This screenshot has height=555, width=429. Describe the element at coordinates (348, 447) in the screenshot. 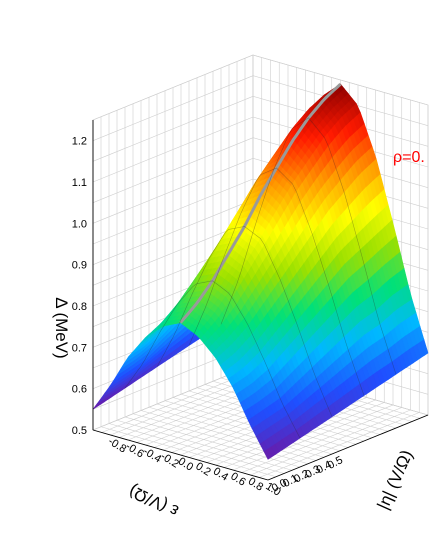

I see `y-axis-line` at that location.